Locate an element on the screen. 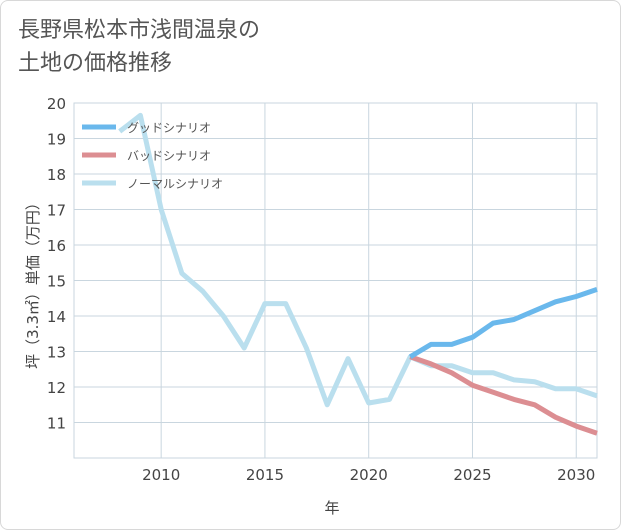 Image resolution: width=621 pixels, height=530 pixels. y-tick-label: 16 is located at coordinates (56, 246).